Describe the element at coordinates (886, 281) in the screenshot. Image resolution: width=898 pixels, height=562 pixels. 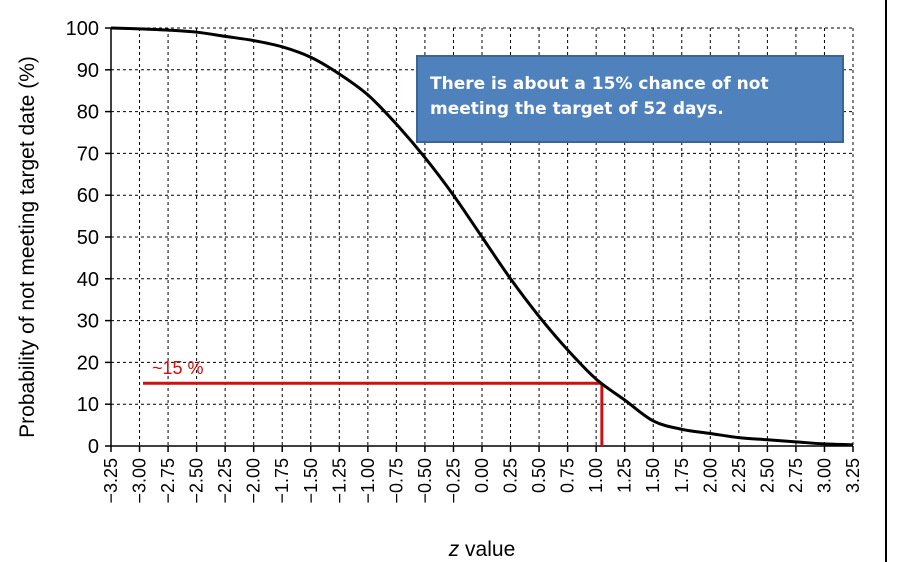
I see `frame-border` at that location.